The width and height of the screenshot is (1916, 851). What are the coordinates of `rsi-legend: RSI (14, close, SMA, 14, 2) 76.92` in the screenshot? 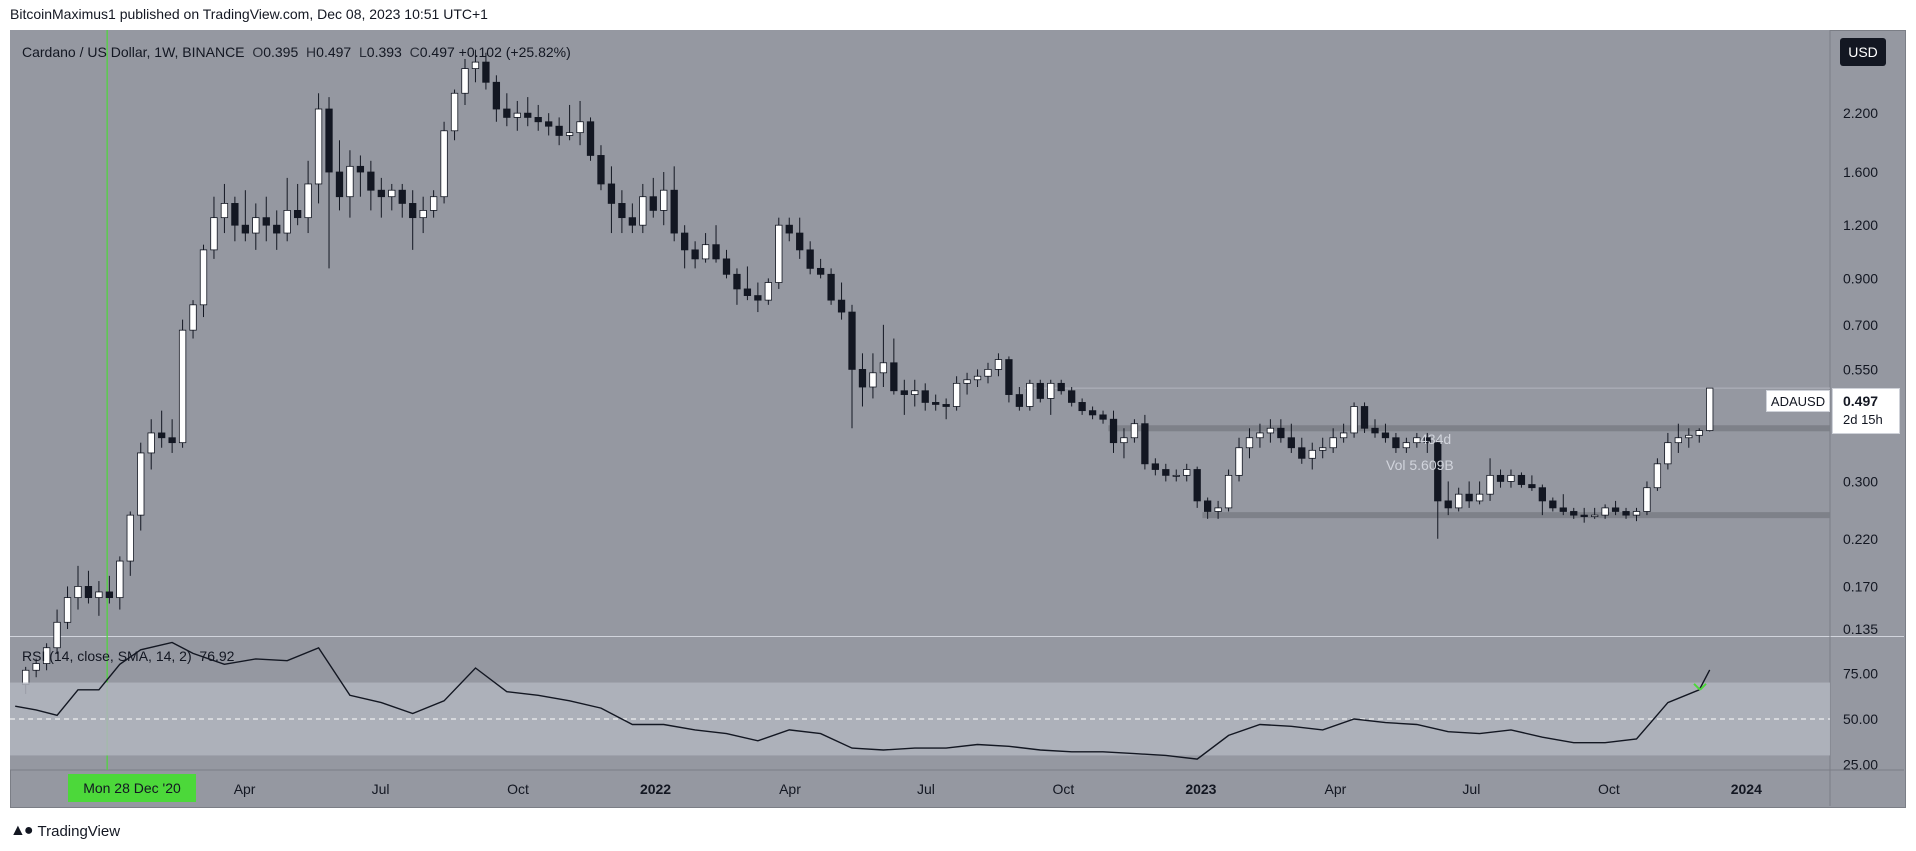 It's located at (128, 656).